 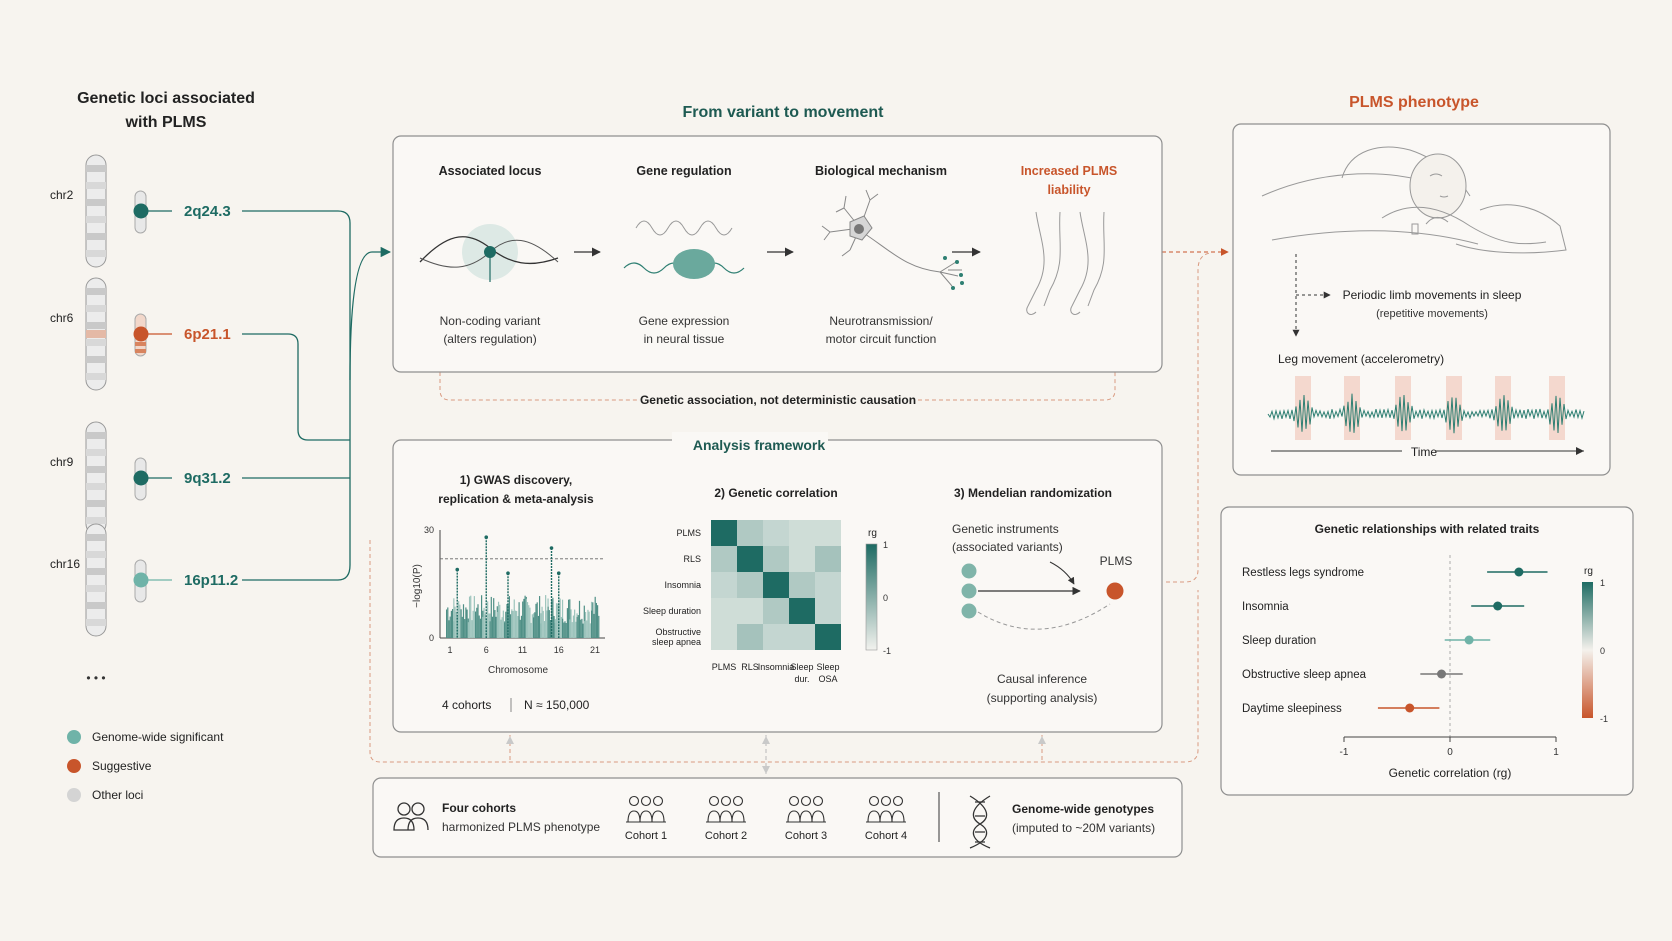 What do you see at coordinates (871, 597) in the screenshot?
I see `heatmap-colorbar` at bounding box center [871, 597].